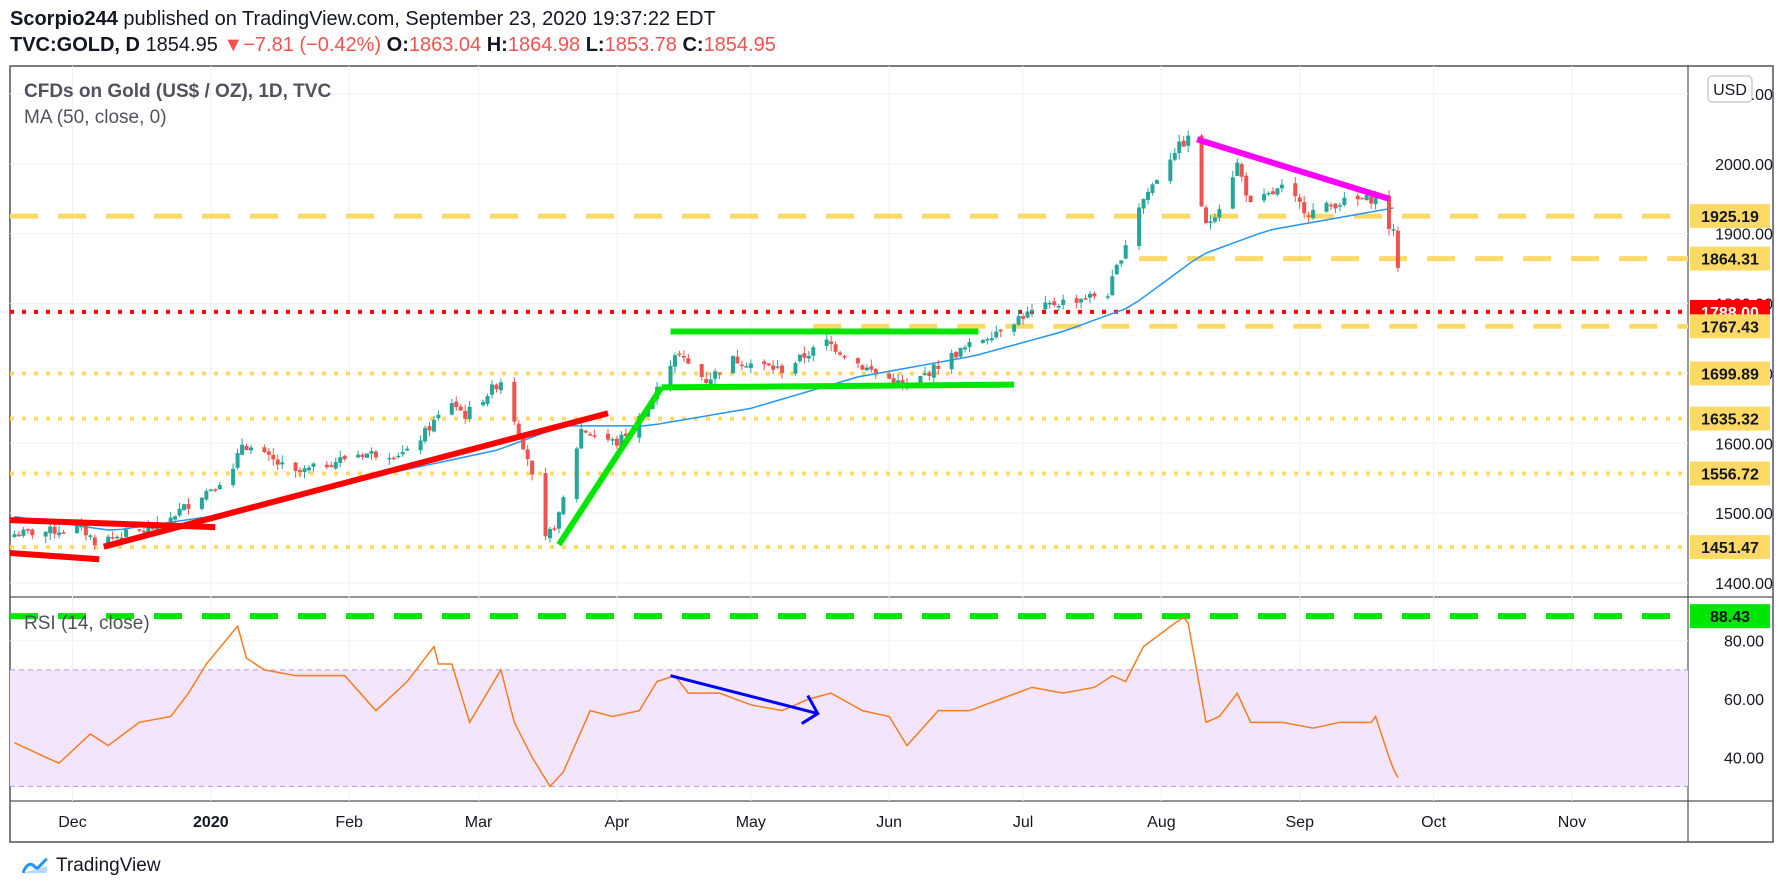  I want to click on footer-brand-label: TradingView, so click(108, 865).